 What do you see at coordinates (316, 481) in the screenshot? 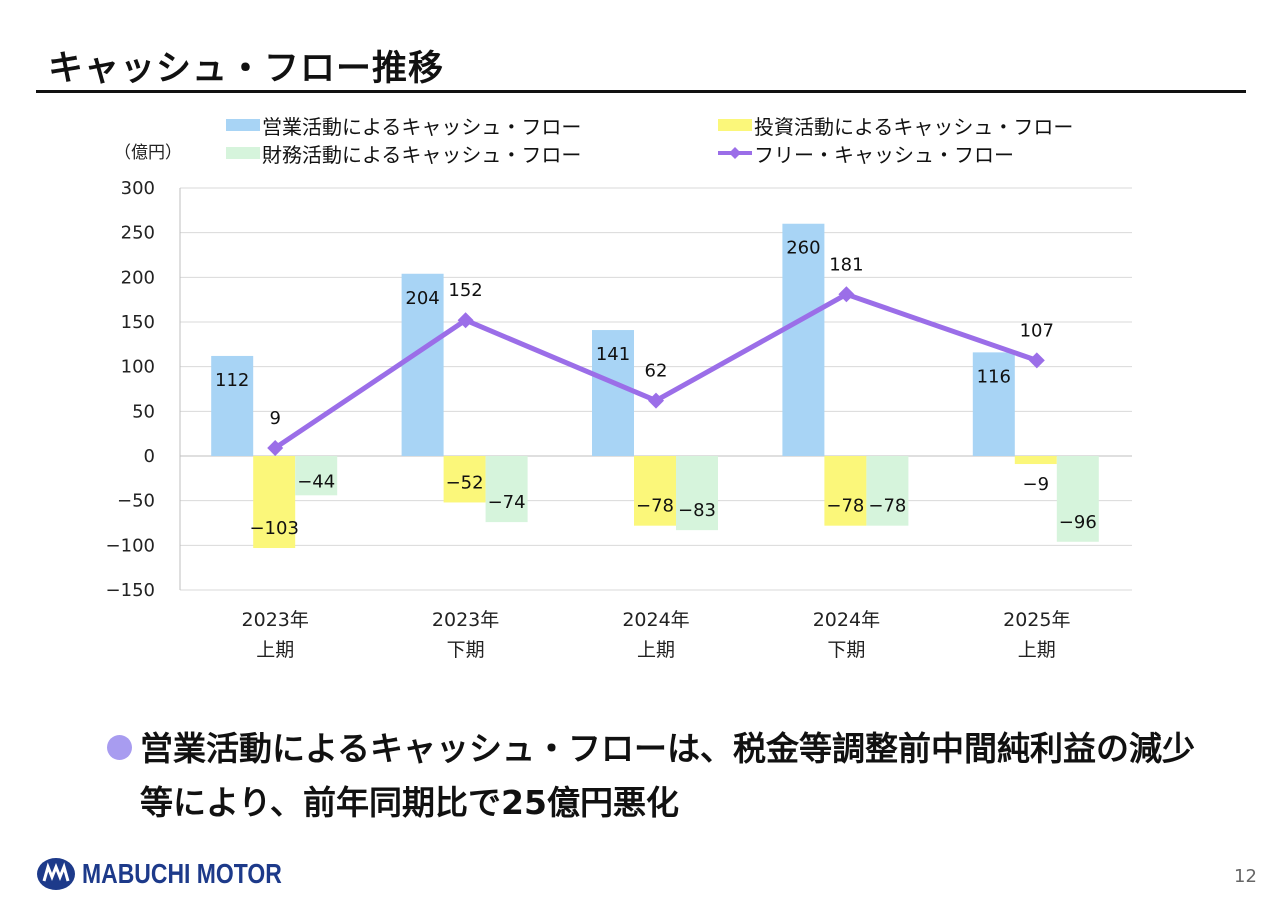
I see `data-label: −44` at bounding box center [316, 481].